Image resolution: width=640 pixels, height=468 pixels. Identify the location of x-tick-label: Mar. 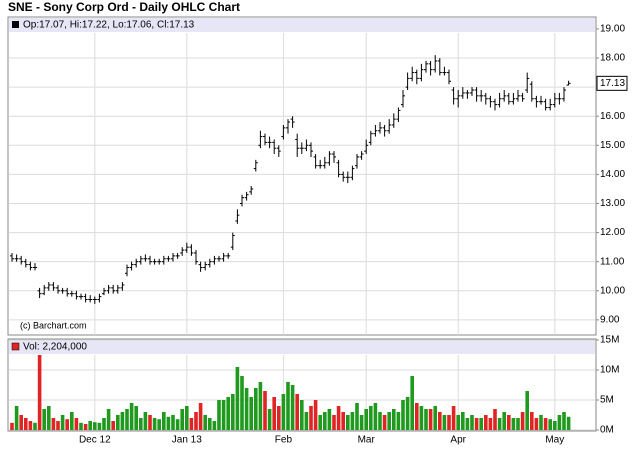
(367, 440).